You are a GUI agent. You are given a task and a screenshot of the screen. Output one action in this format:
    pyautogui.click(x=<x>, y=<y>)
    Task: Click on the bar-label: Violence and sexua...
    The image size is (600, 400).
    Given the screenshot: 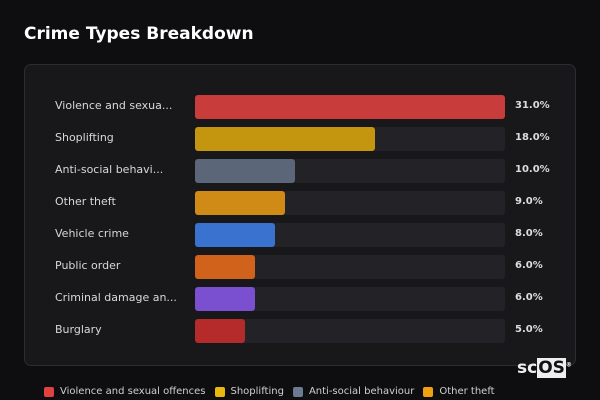 What is the action you would take?
    pyautogui.click(x=114, y=105)
    